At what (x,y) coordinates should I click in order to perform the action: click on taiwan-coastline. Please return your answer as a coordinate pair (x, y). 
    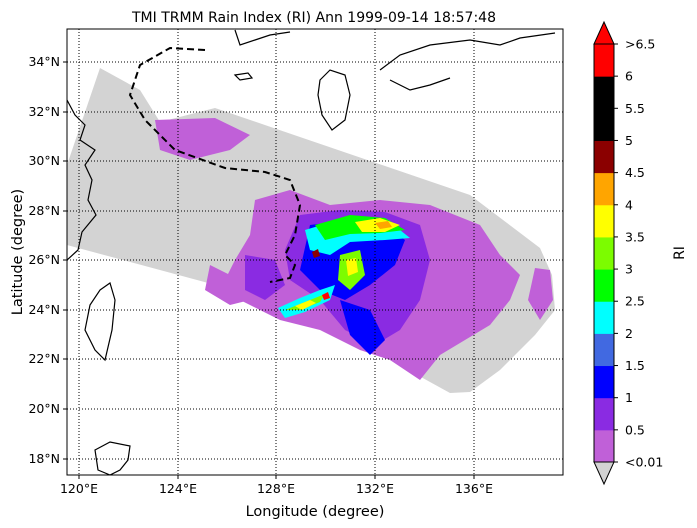
    Looking at the image, I should click on (100, 322).